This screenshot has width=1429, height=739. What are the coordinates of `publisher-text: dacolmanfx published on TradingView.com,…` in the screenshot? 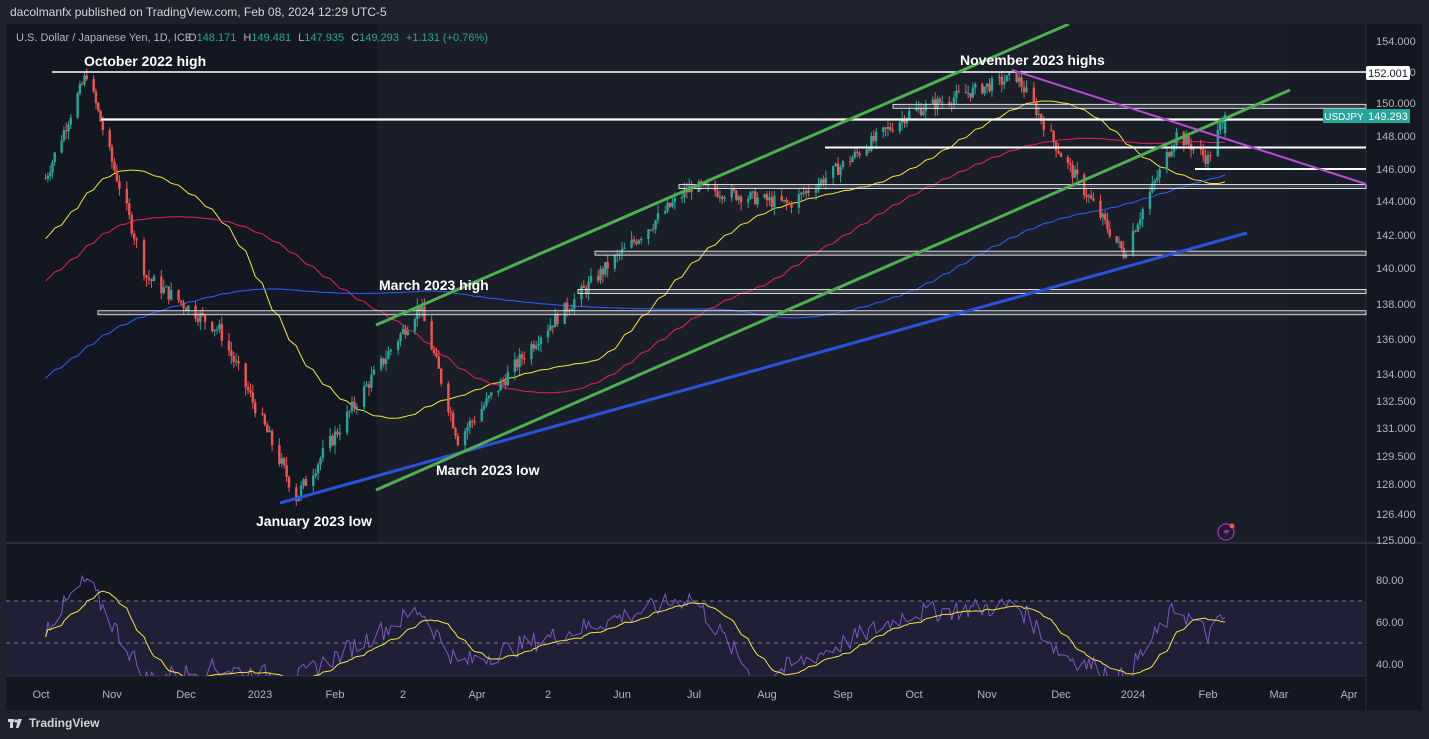 It's located at (198, 12).